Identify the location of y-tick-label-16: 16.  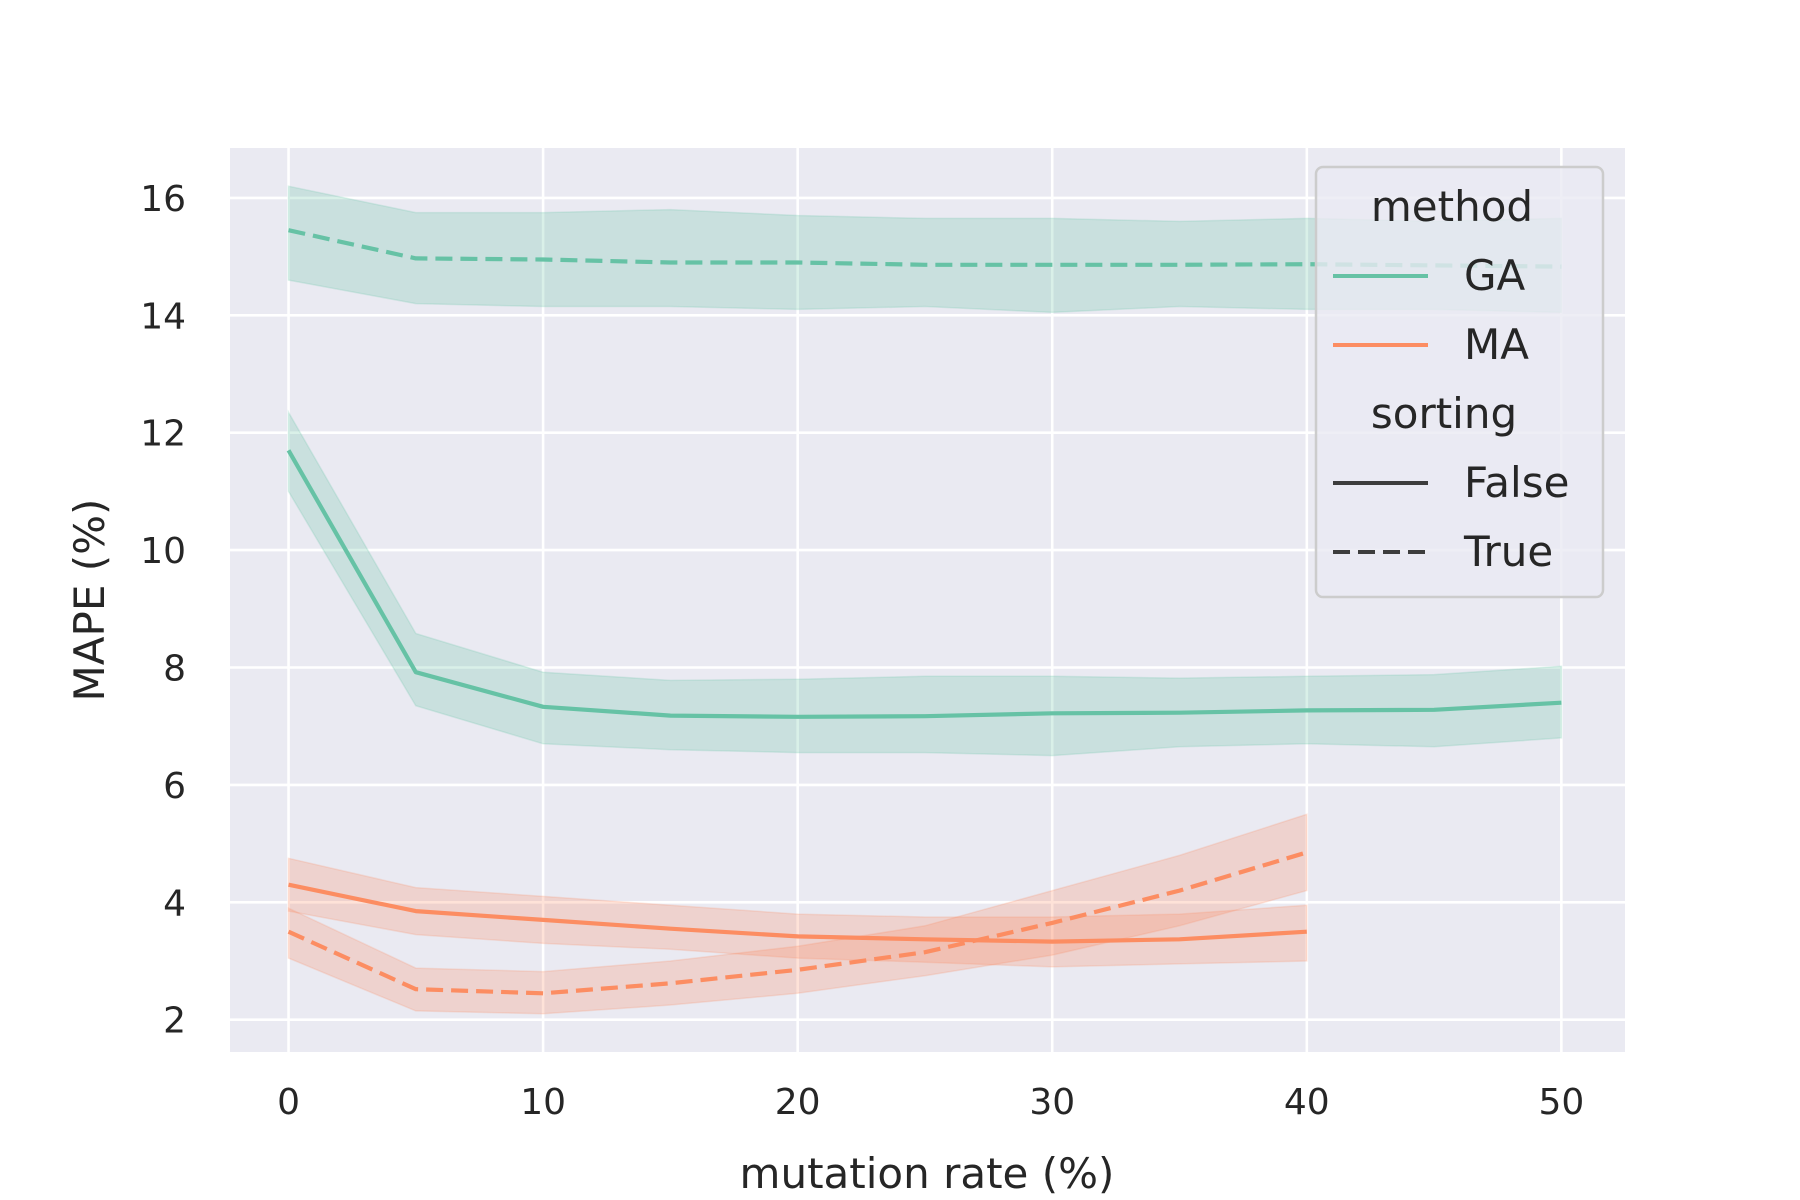
(163, 199).